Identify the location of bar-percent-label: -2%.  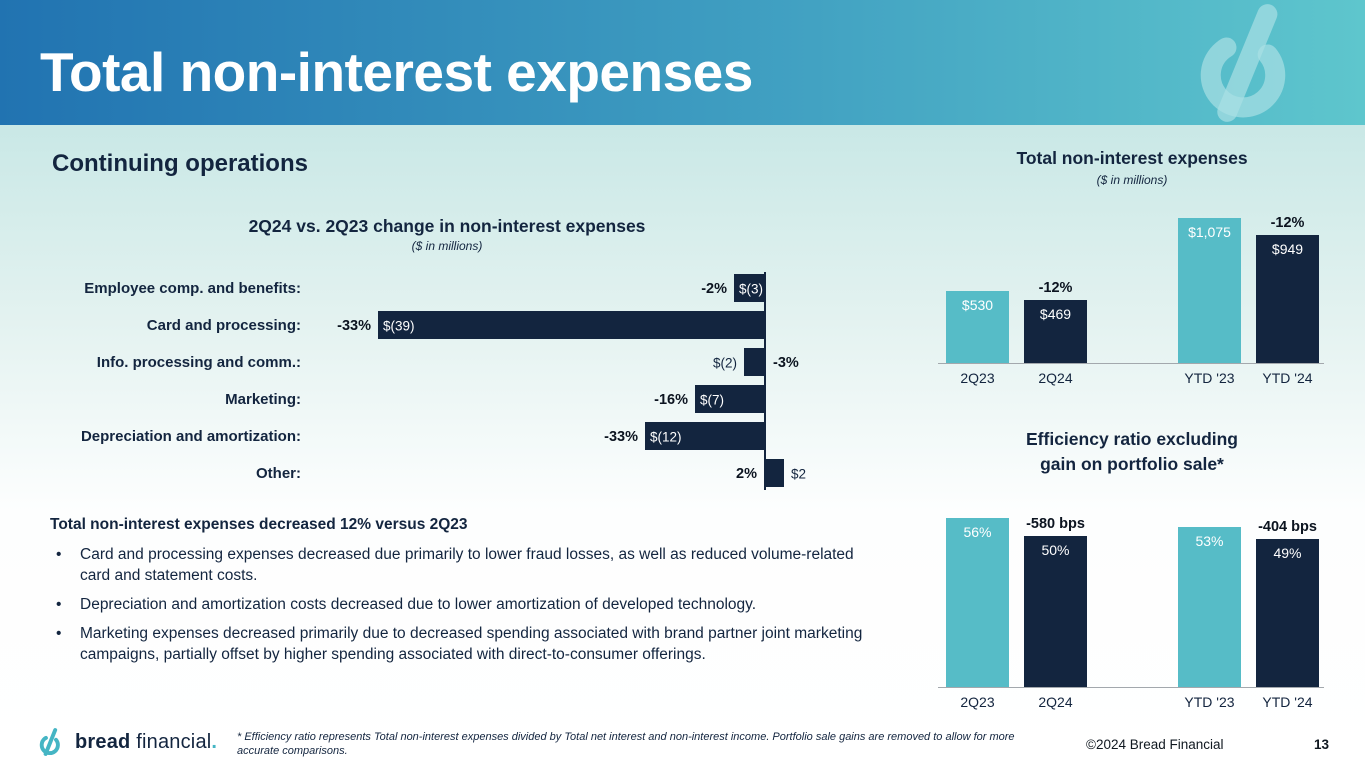
(714, 288).